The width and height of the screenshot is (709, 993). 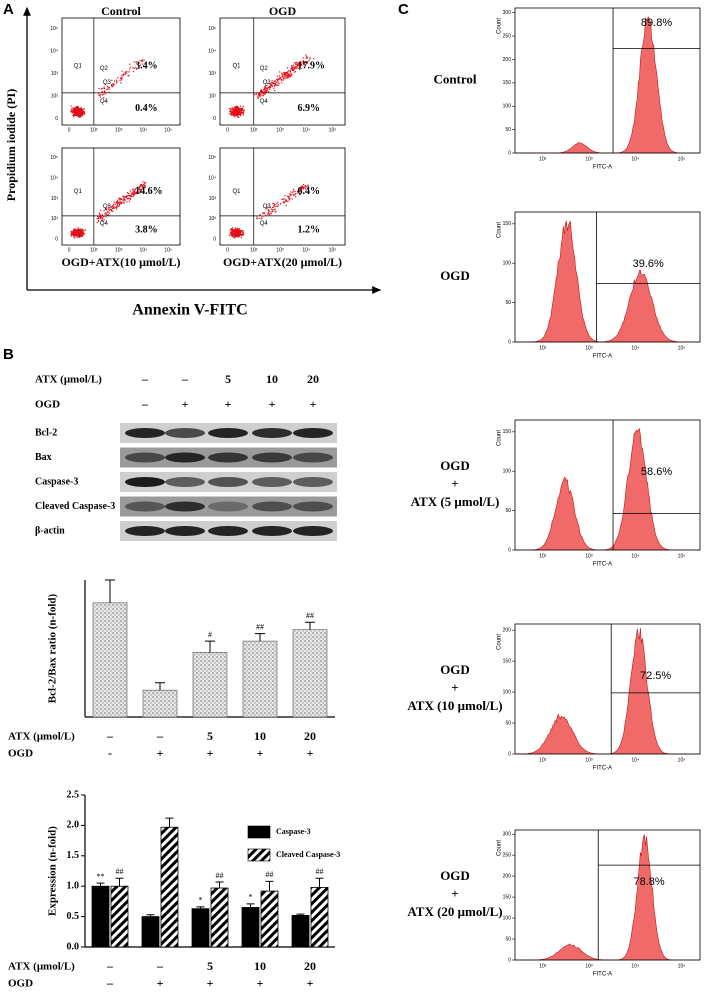 I want to click on protein-label: Bax, so click(x=43, y=457).